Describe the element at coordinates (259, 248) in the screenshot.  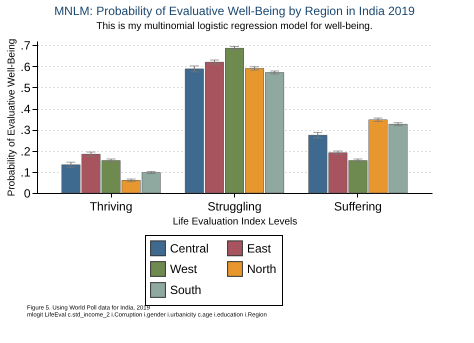
I see `legend-label: East` at that location.